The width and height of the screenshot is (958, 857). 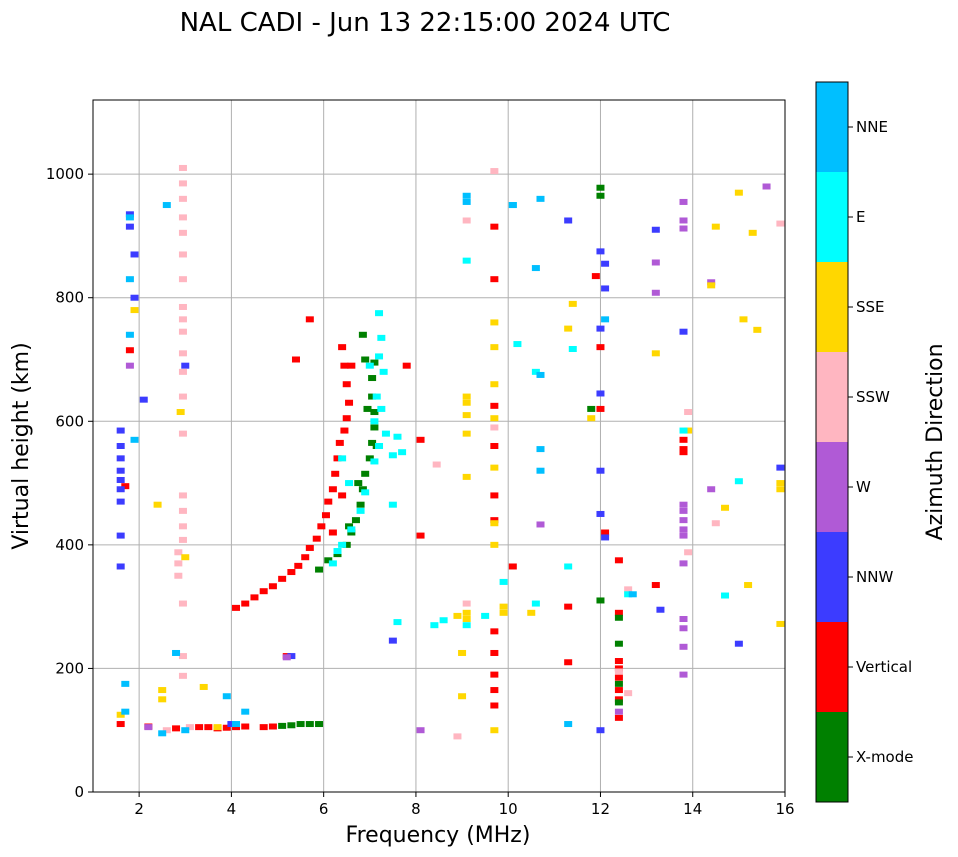 What do you see at coordinates (872, 127) in the screenshot?
I see `colorbar-label-nne: NNE` at bounding box center [872, 127].